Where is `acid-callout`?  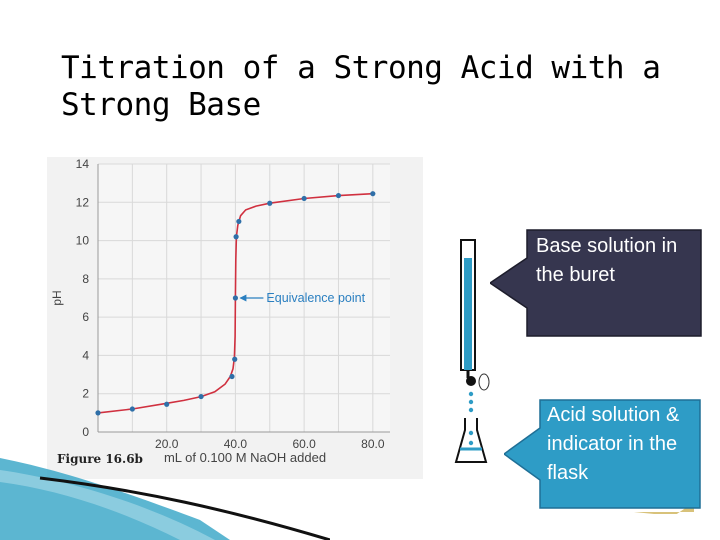 acid-callout is located at coordinates (602, 456).